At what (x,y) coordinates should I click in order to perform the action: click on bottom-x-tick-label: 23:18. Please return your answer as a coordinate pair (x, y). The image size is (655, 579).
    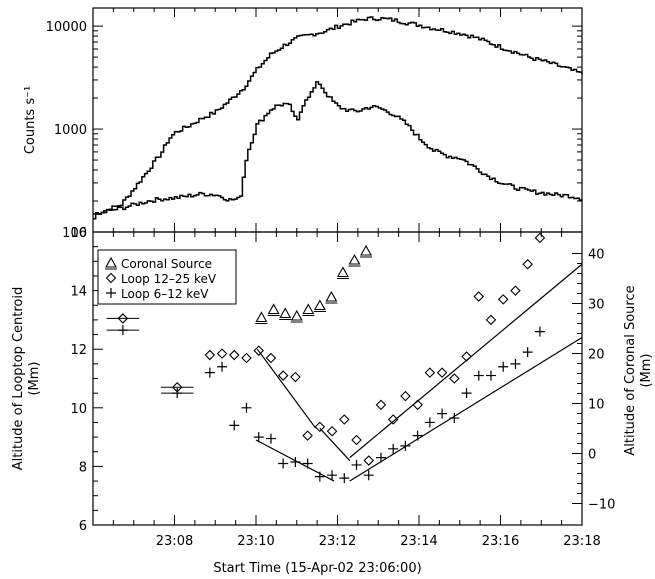
    Looking at the image, I should click on (581, 541).